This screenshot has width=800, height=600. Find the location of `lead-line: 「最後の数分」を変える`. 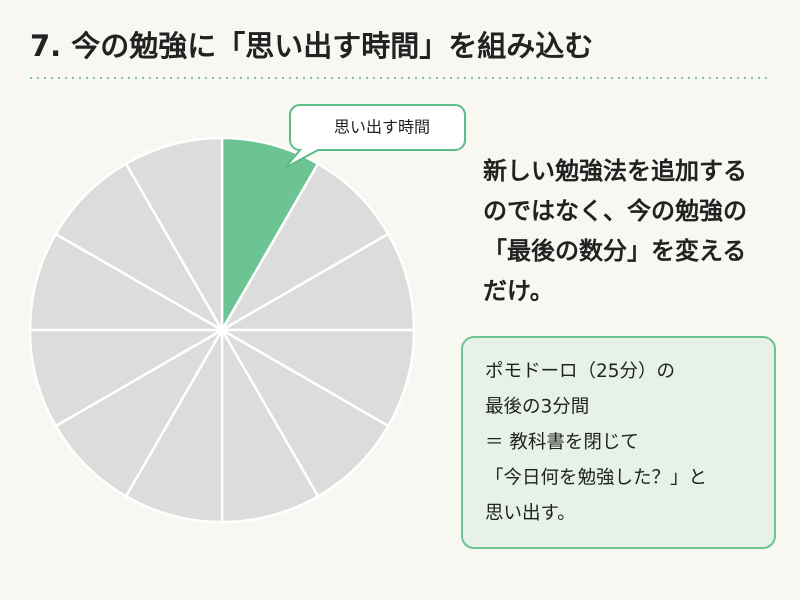

lead-line: 「最後の数分」を変える is located at coordinates (614, 251).